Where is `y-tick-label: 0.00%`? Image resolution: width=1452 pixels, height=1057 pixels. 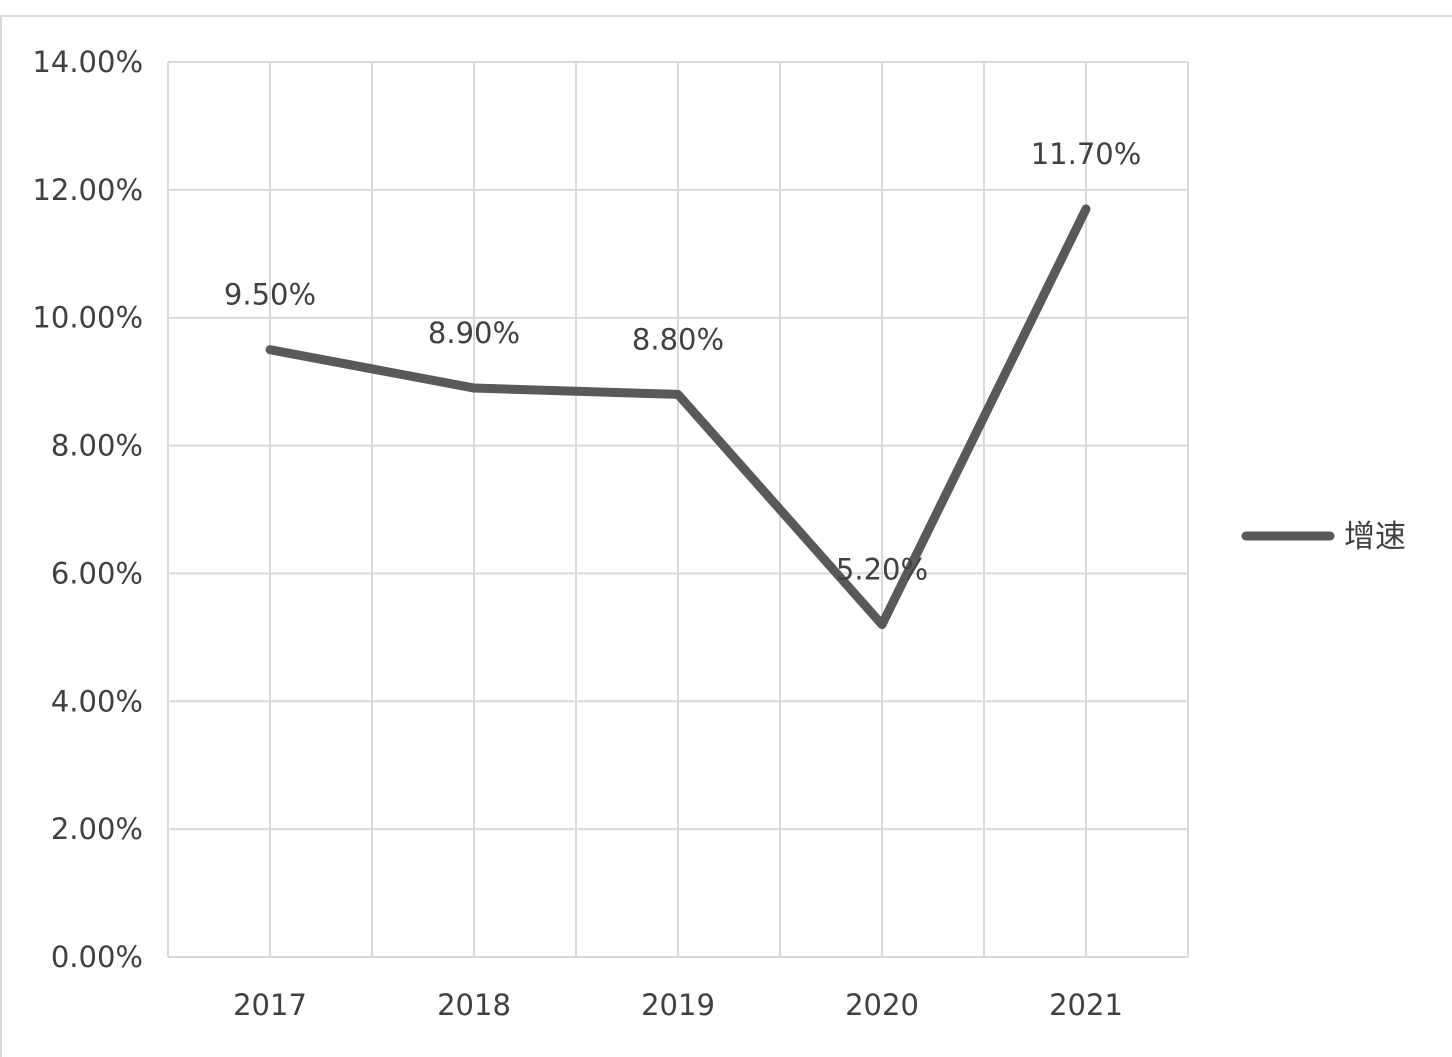 y-tick-label: 0.00% is located at coordinates (97, 957).